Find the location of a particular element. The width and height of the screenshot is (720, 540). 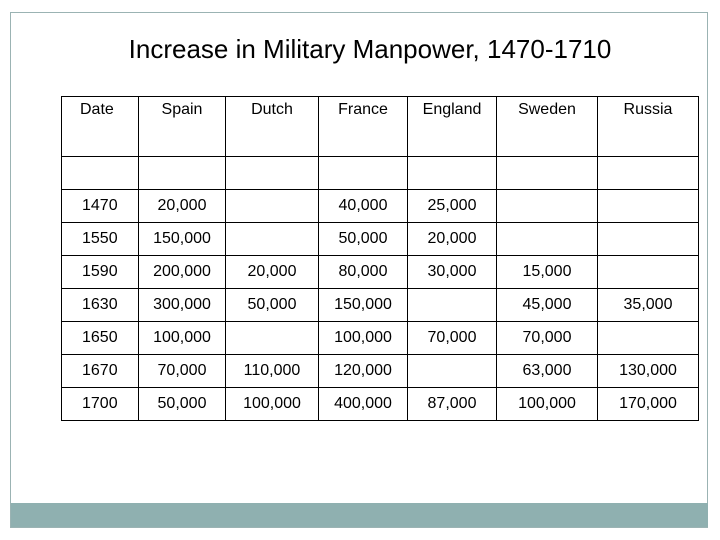

value-cell-france: 400,000 is located at coordinates (363, 404).